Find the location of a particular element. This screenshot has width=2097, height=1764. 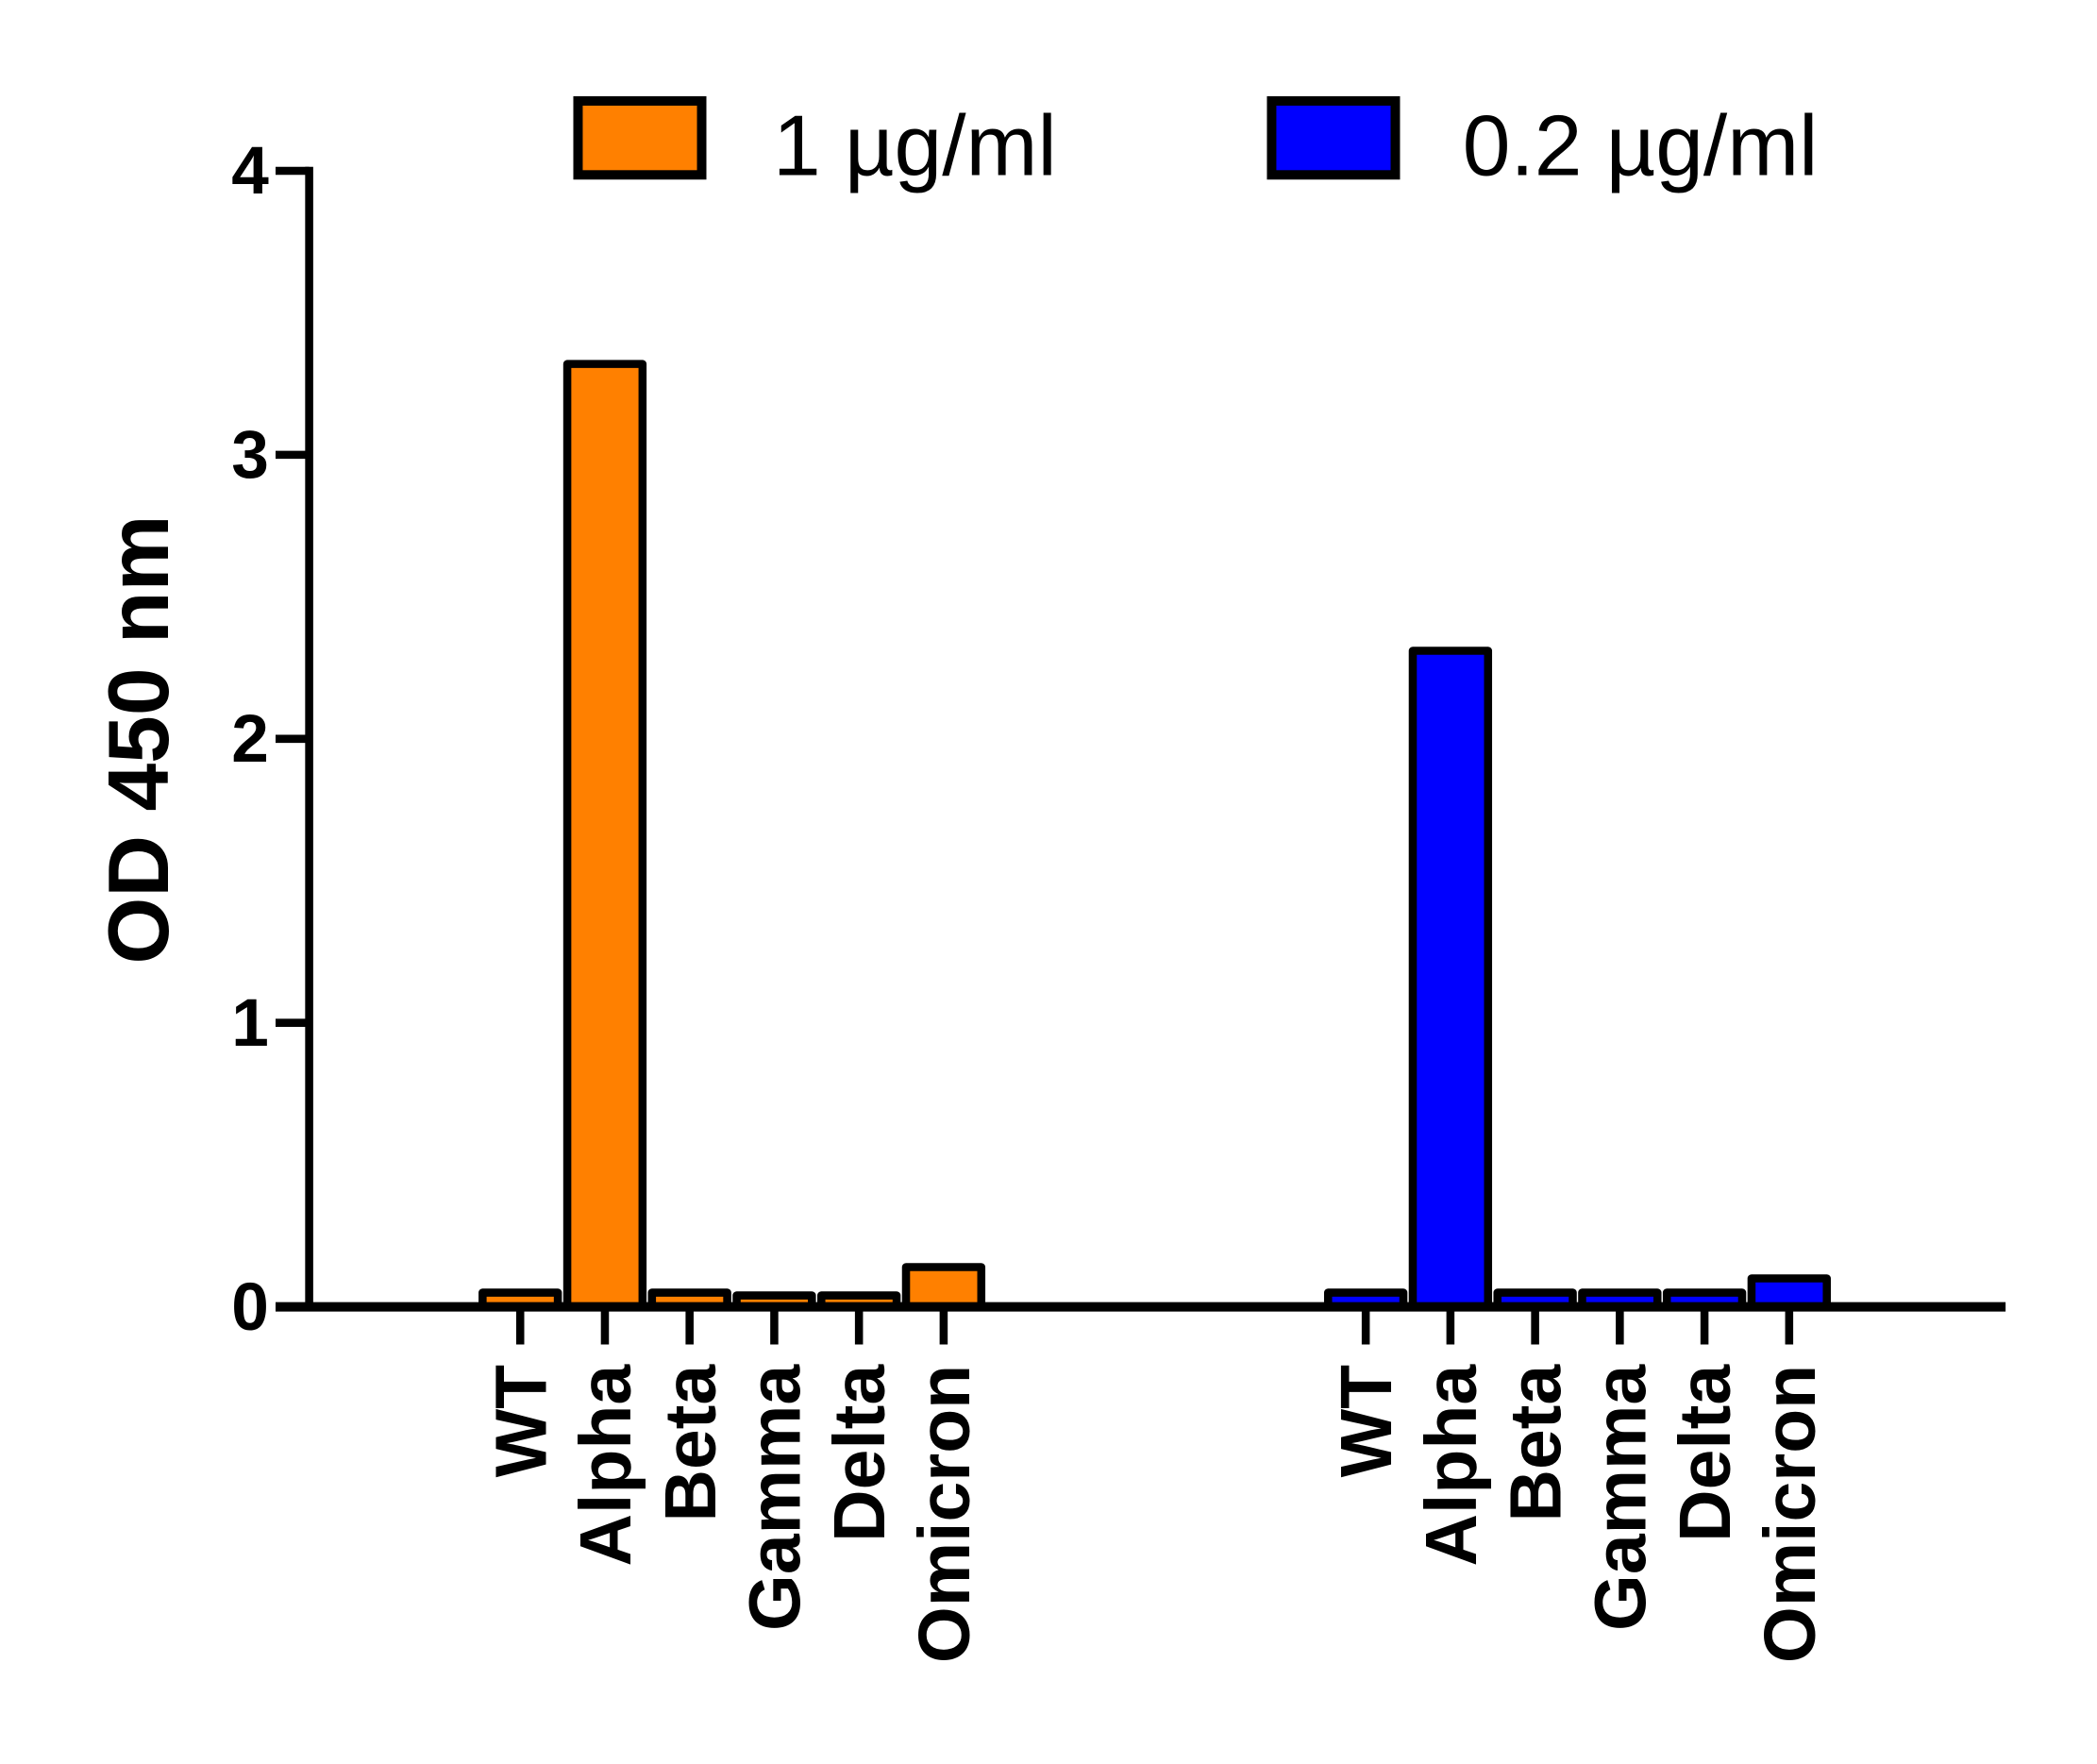

y-tick-label: 1 is located at coordinates (250, 1023).